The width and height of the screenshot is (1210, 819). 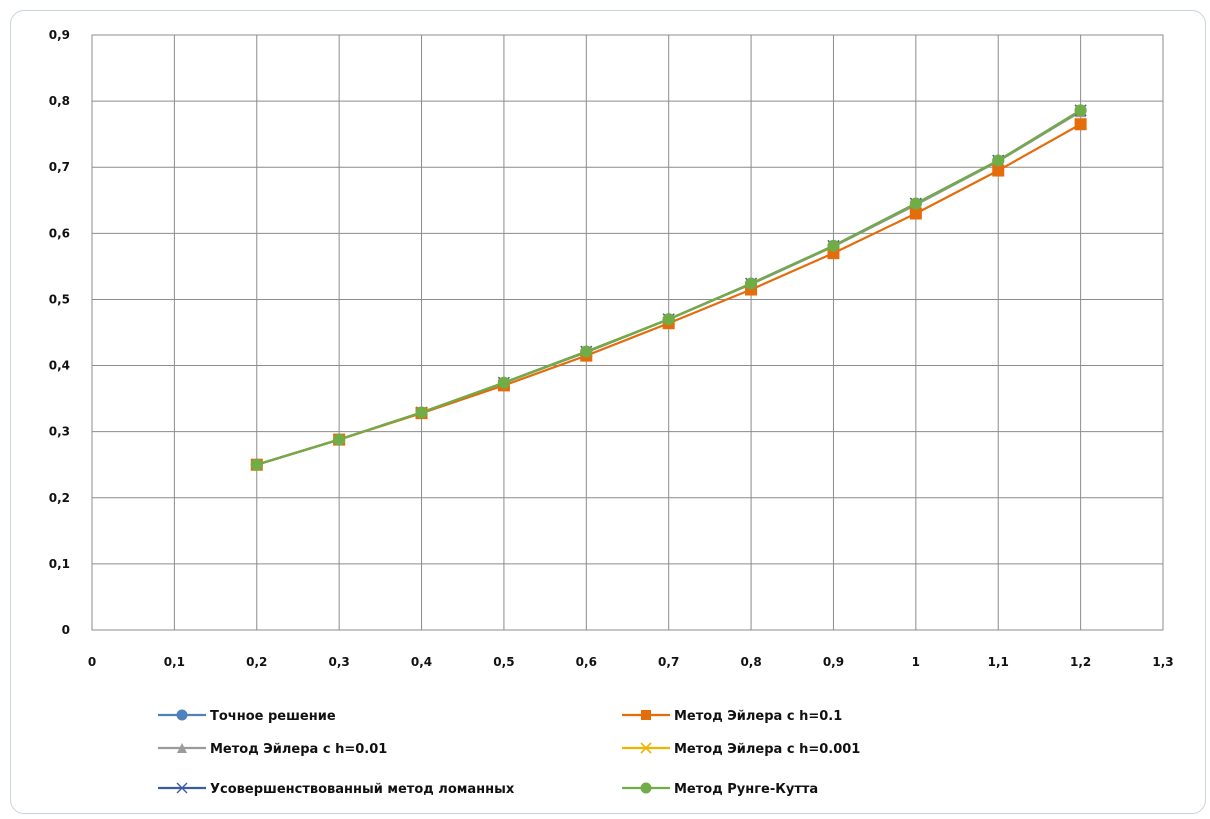 I want to click on x-tick-label: 1,2, so click(x=1080, y=662).